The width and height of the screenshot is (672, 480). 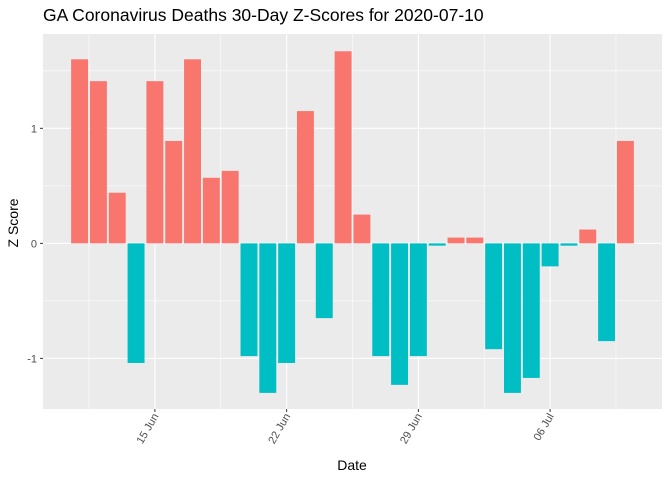 I want to click on y-axis-title: Z Score, so click(x=13, y=222).